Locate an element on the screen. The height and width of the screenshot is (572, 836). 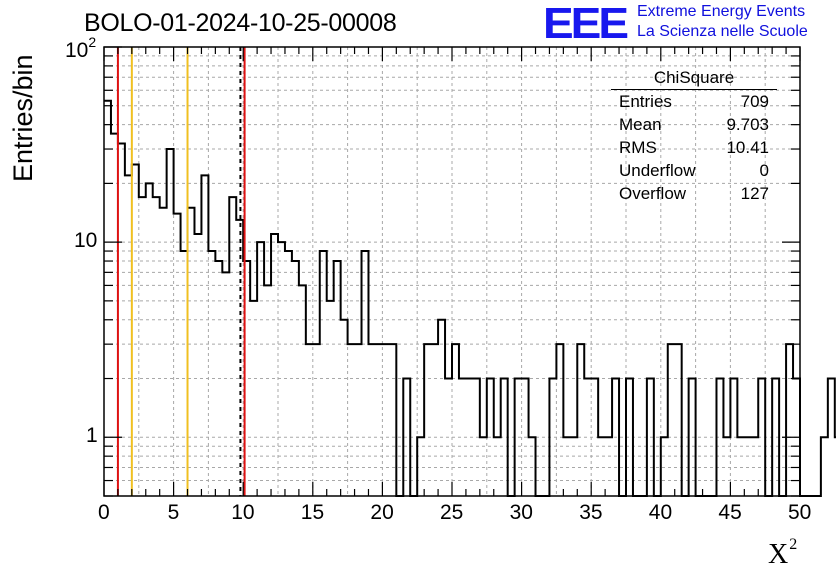
x-tick-label: 0 is located at coordinates (104, 512).